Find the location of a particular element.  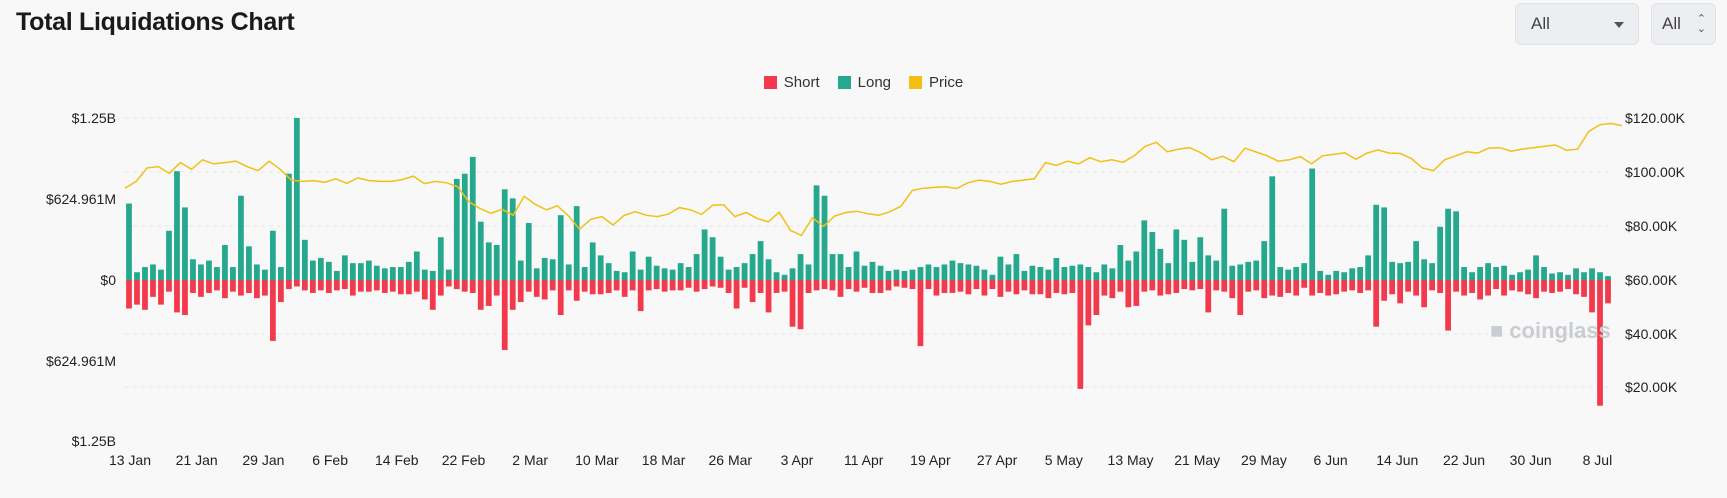

x-tick-label: 19 Apr is located at coordinates (930, 460).